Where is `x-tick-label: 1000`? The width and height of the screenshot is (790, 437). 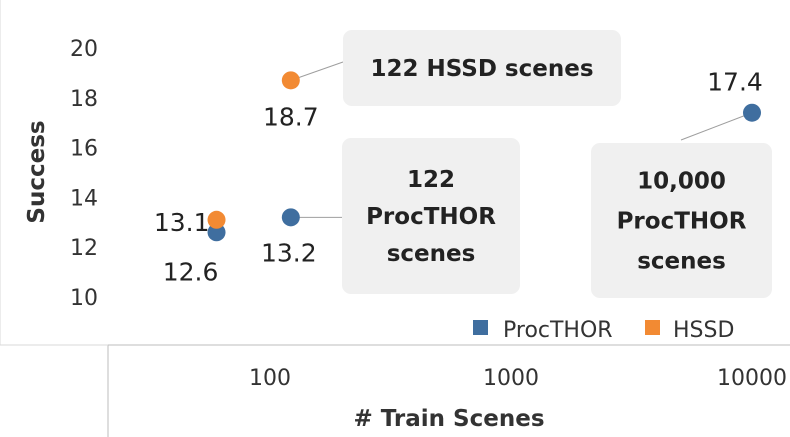
x-tick-label: 1000 is located at coordinates (511, 378).